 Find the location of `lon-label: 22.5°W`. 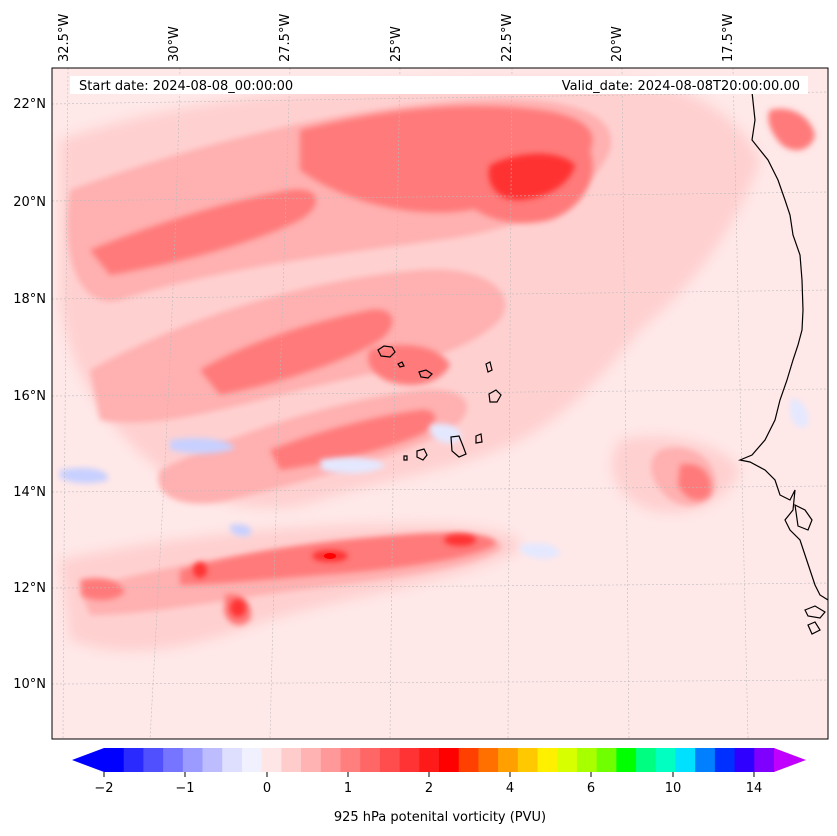

lon-label: 22.5°W is located at coordinates (507, 38).